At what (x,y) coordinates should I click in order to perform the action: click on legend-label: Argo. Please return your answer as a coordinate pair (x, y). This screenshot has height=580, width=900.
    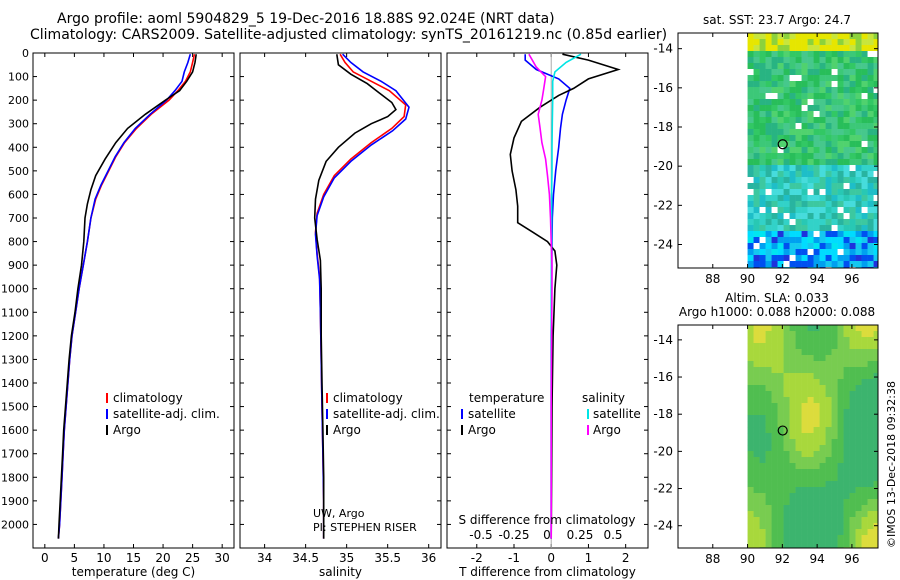
    Looking at the image, I should click on (482, 430).